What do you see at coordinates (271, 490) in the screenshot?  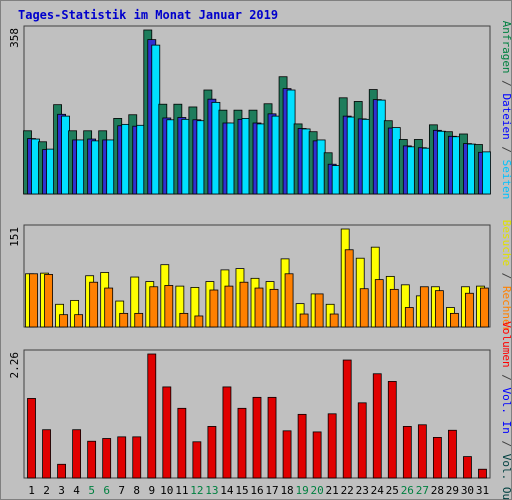 I see `x-tick-label-17: 17` at bounding box center [271, 490].